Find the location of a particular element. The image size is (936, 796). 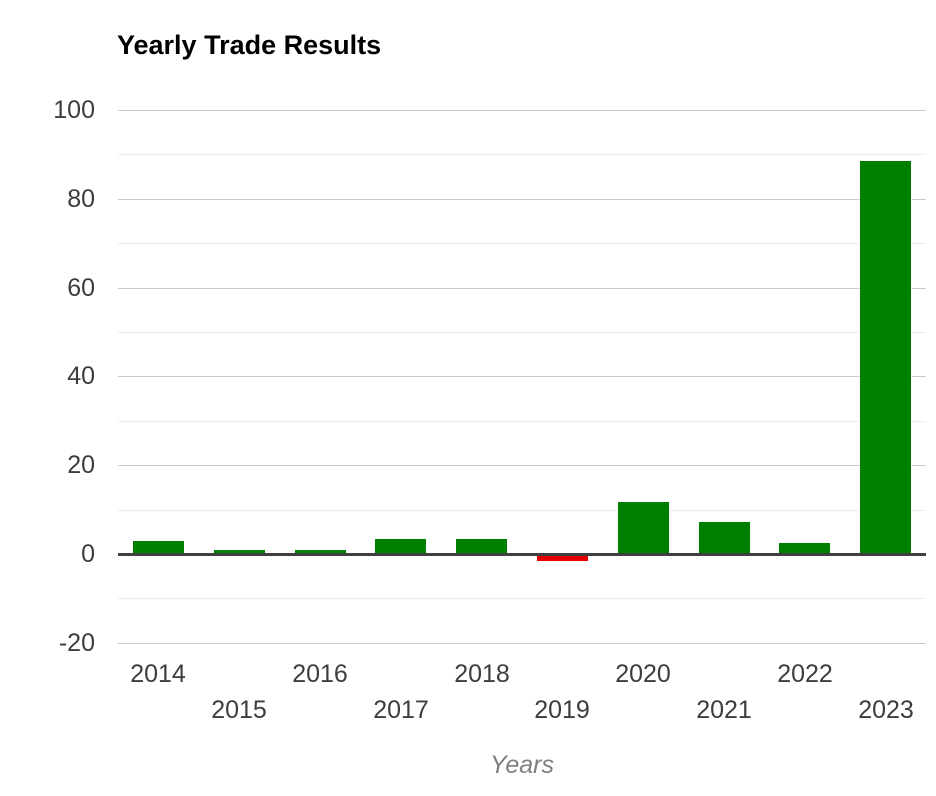

x-axis-line is located at coordinates (522, 554).